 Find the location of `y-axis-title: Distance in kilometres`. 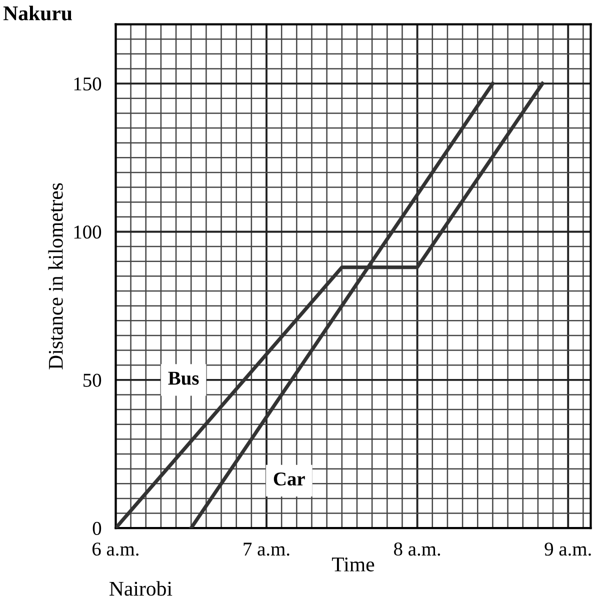

y-axis-title: Distance in kilometres is located at coordinates (55, 276).